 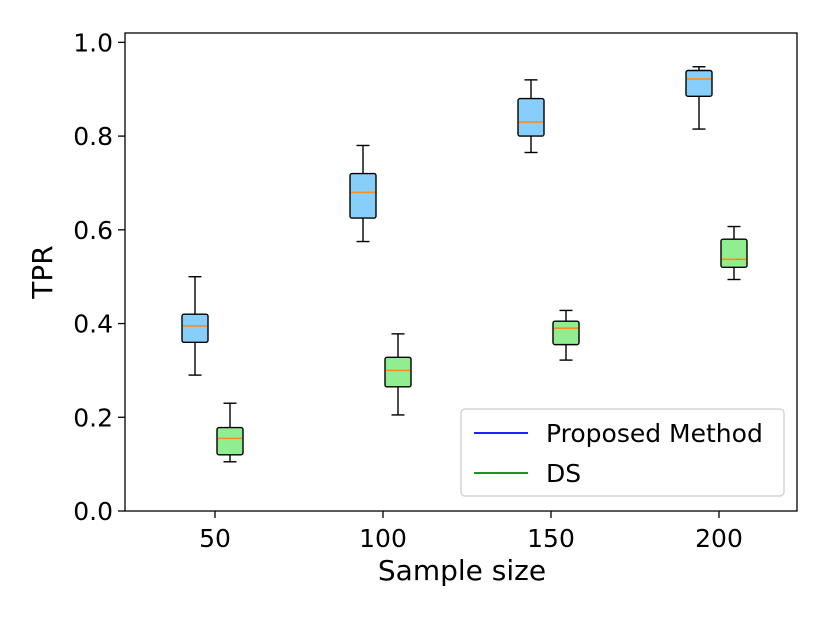 I want to click on y-tick-label: 0.4, so click(x=93, y=324).